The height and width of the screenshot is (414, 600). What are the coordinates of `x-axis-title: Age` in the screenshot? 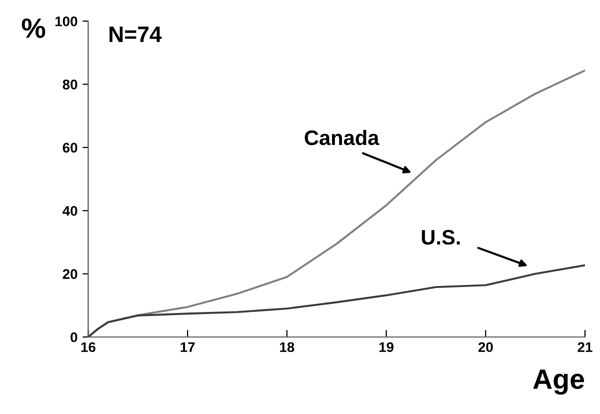 It's located at (558, 382).